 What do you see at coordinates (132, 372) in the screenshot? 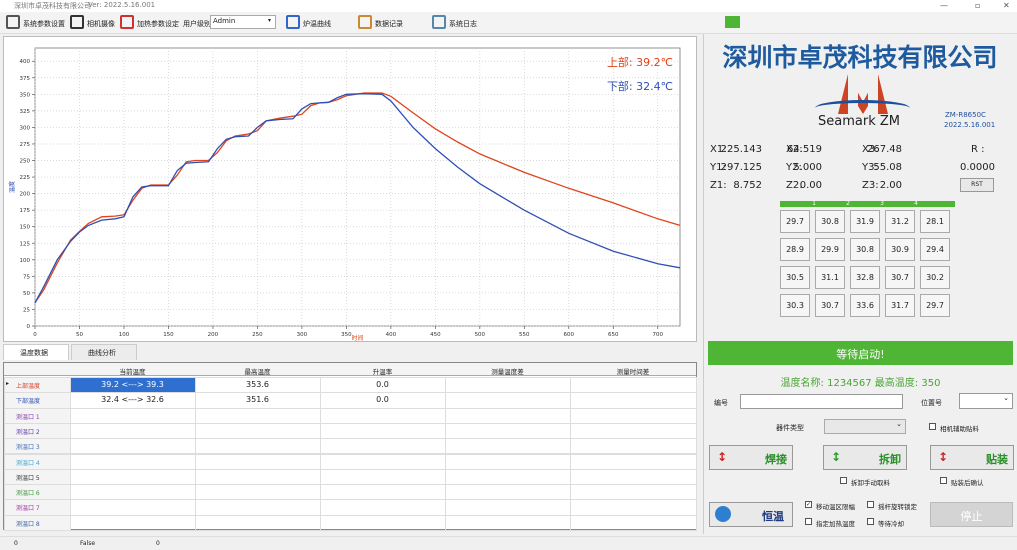
I see `column-header: 当前温度` at bounding box center [132, 372].